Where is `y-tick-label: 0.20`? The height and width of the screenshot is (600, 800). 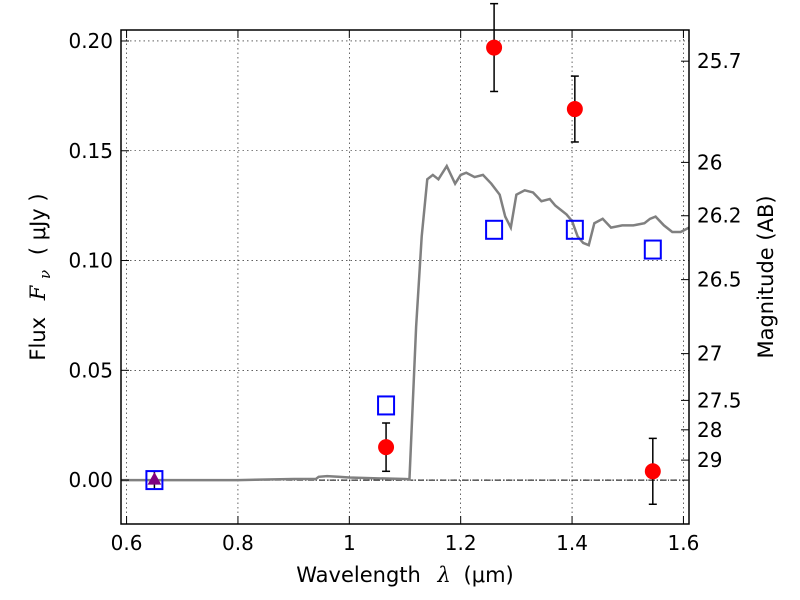 y-tick-label: 0.20 is located at coordinates (90, 41).